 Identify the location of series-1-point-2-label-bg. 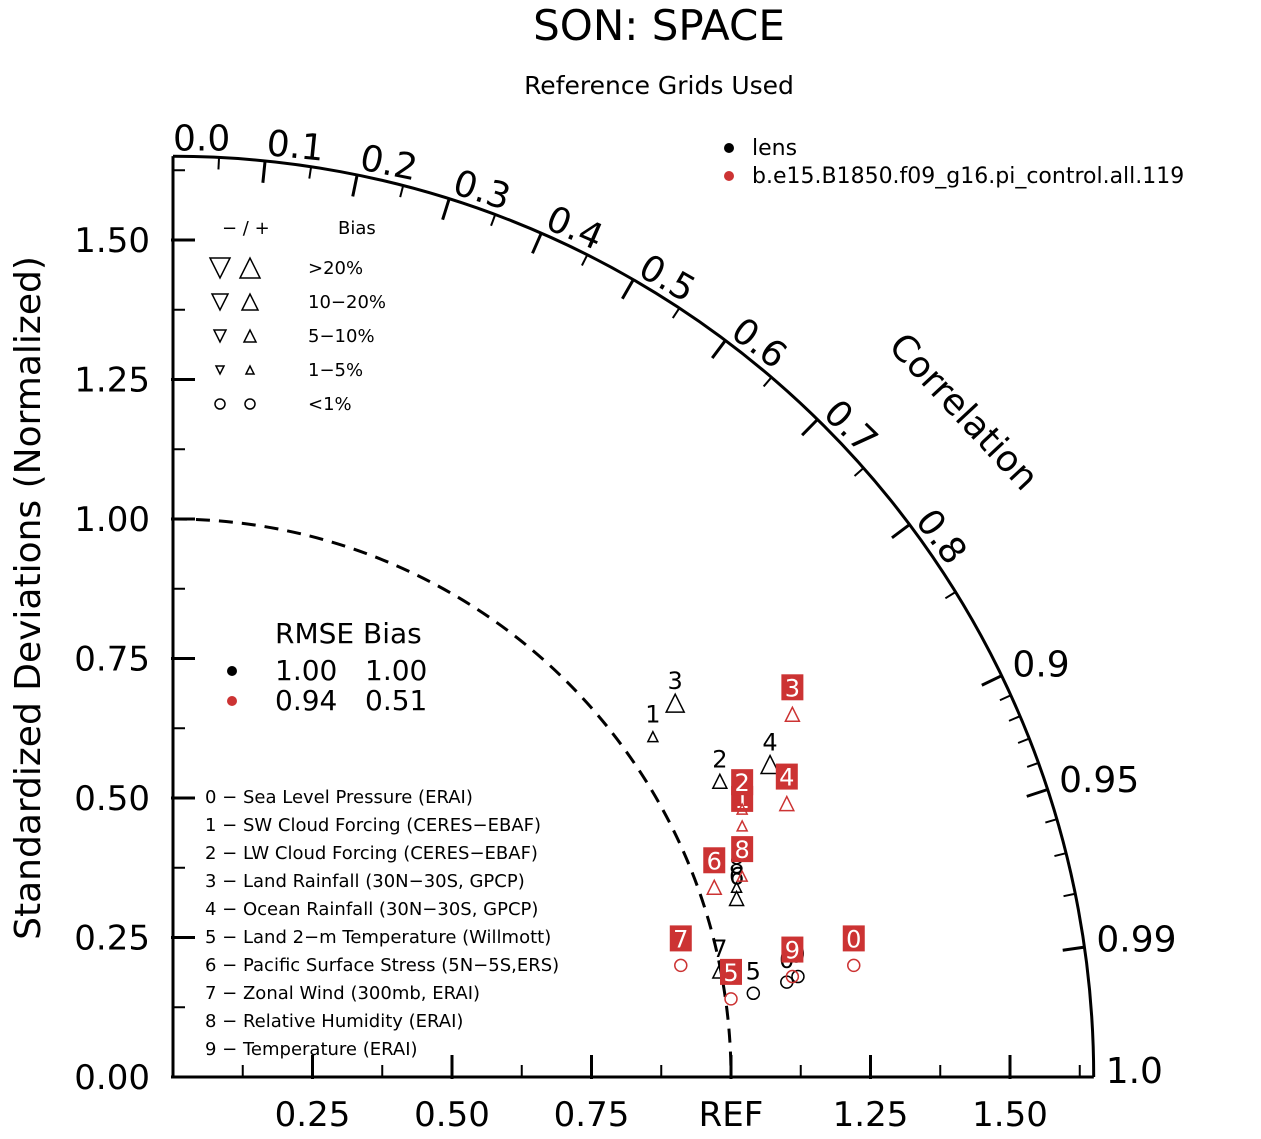
(742, 782).